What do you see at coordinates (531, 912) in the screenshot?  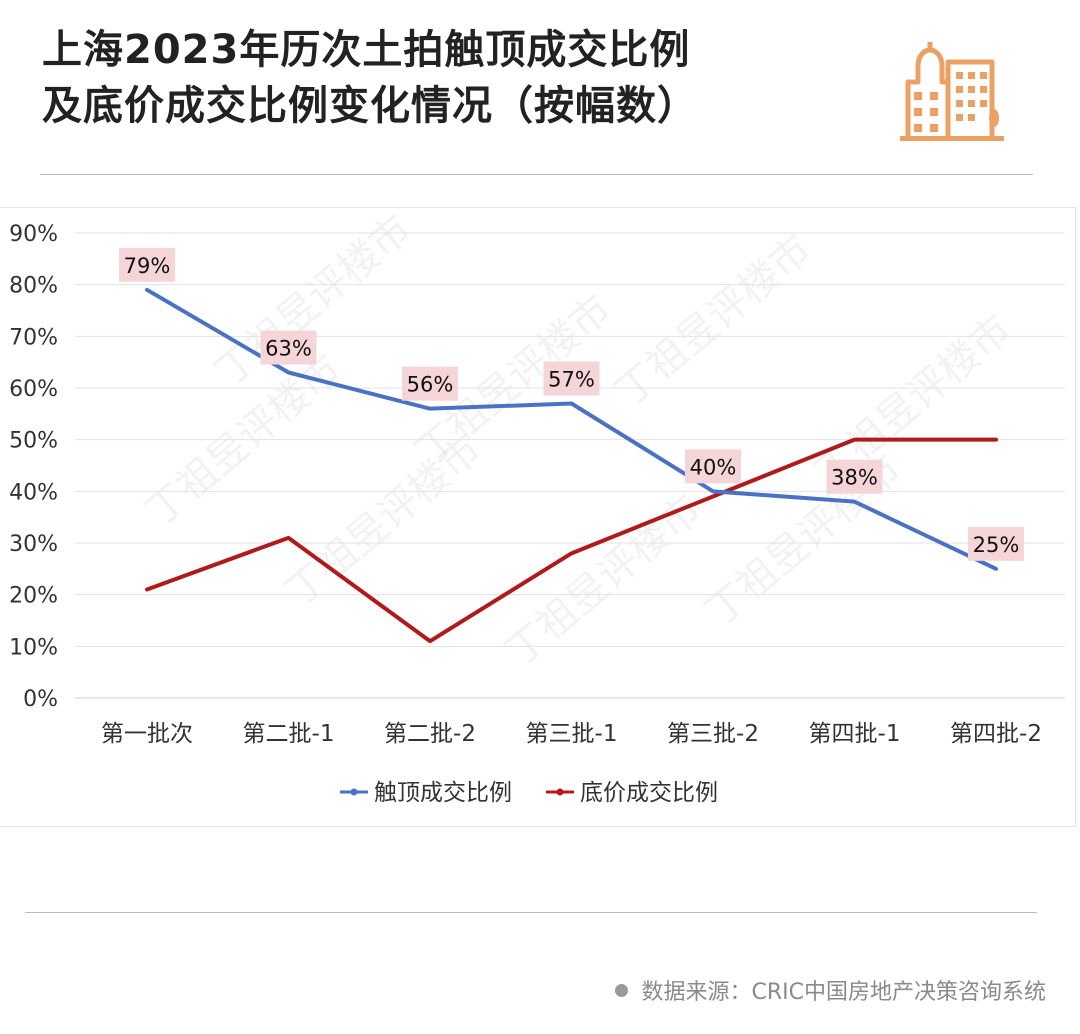 I see `footer-divider` at bounding box center [531, 912].